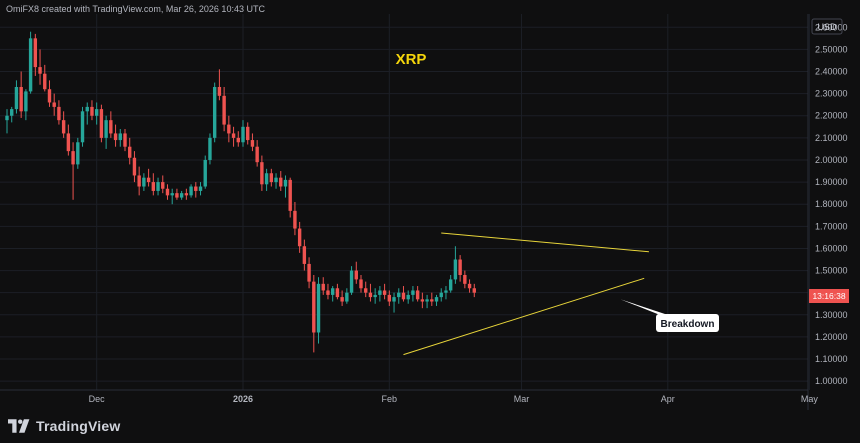  What do you see at coordinates (831, 182) in the screenshot?
I see `price-tick-label: 1.90000` at bounding box center [831, 182].